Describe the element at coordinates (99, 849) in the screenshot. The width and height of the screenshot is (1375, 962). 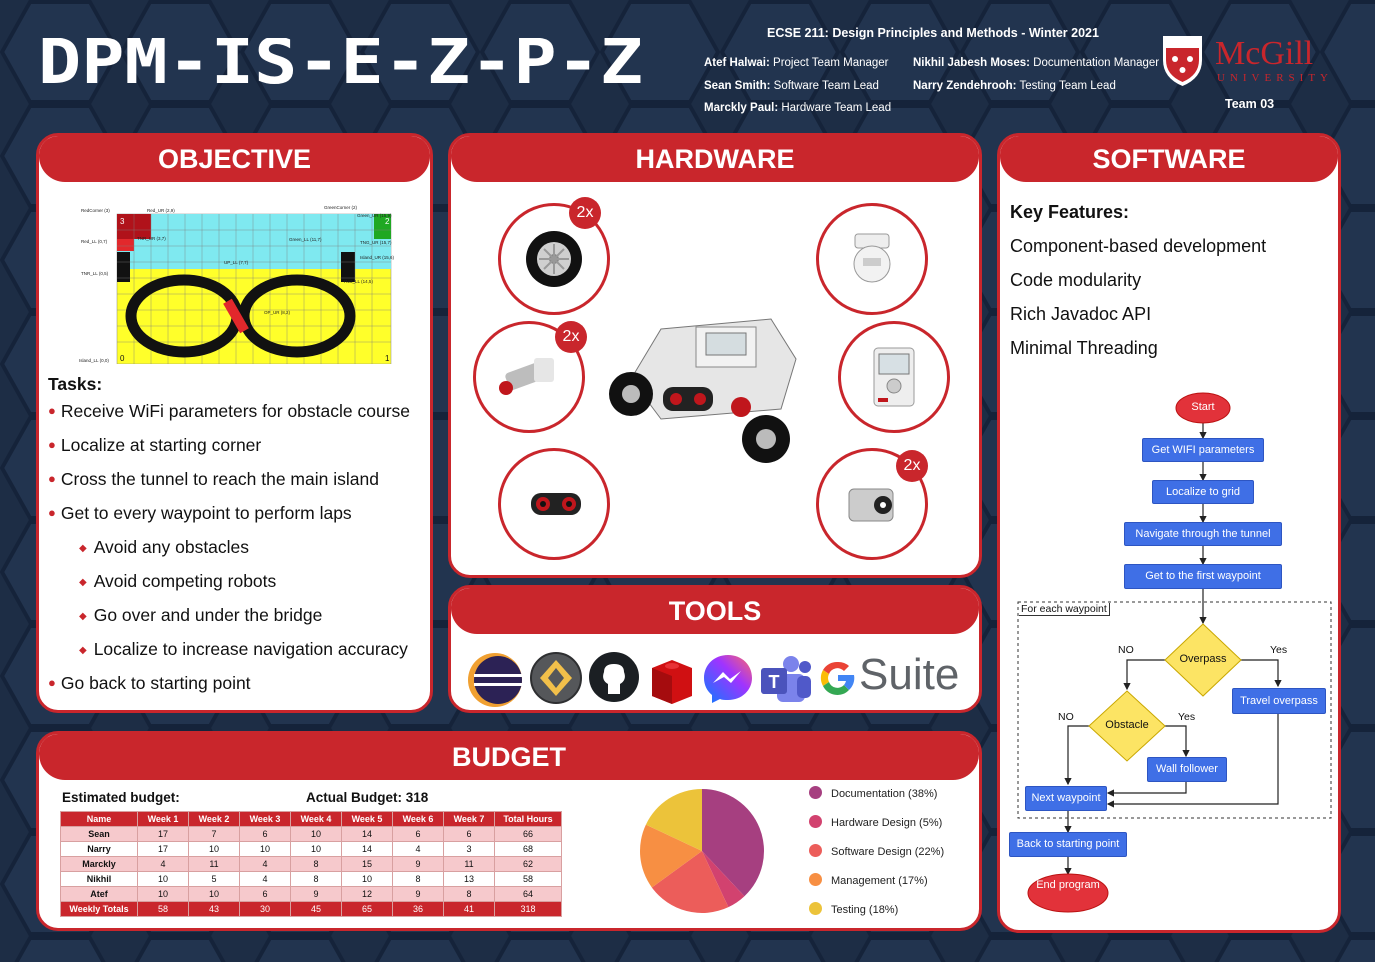
I see `row-name-cell: Narry` at that location.